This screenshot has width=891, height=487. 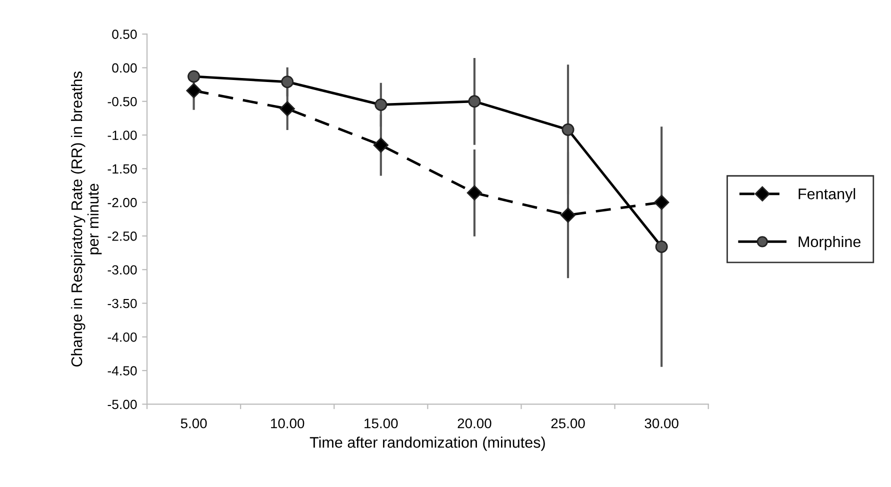 I want to click on legend-label: Fentanyl, so click(x=827, y=195).